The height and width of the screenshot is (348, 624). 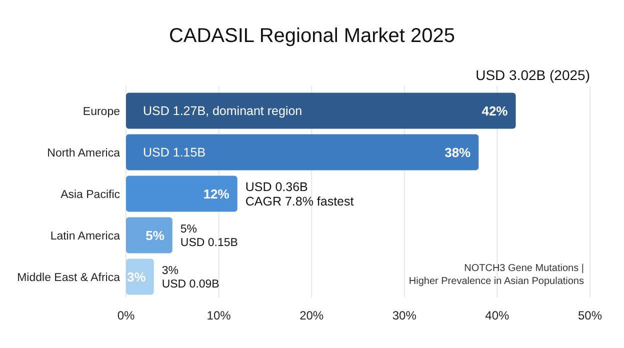 I want to click on x-tick-label: 20%, so click(x=312, y=315).